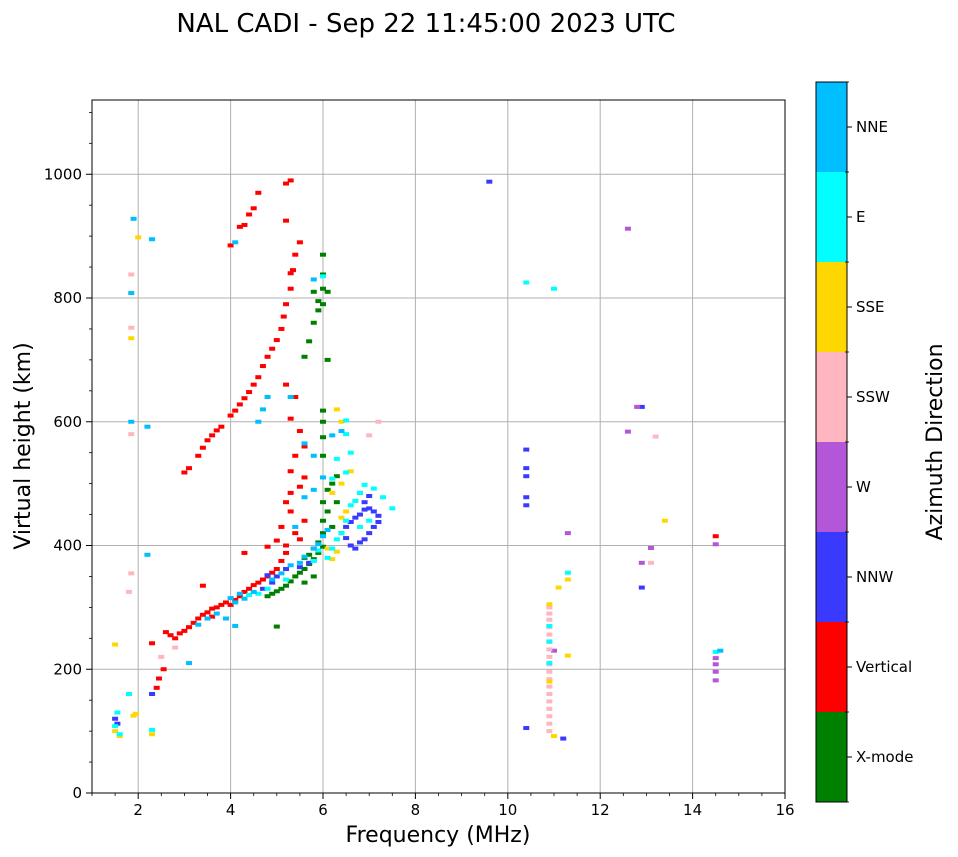  Describe the element at coordinates (416, 810) in the screenshot. I see `x-tick-label: 8` at that location.